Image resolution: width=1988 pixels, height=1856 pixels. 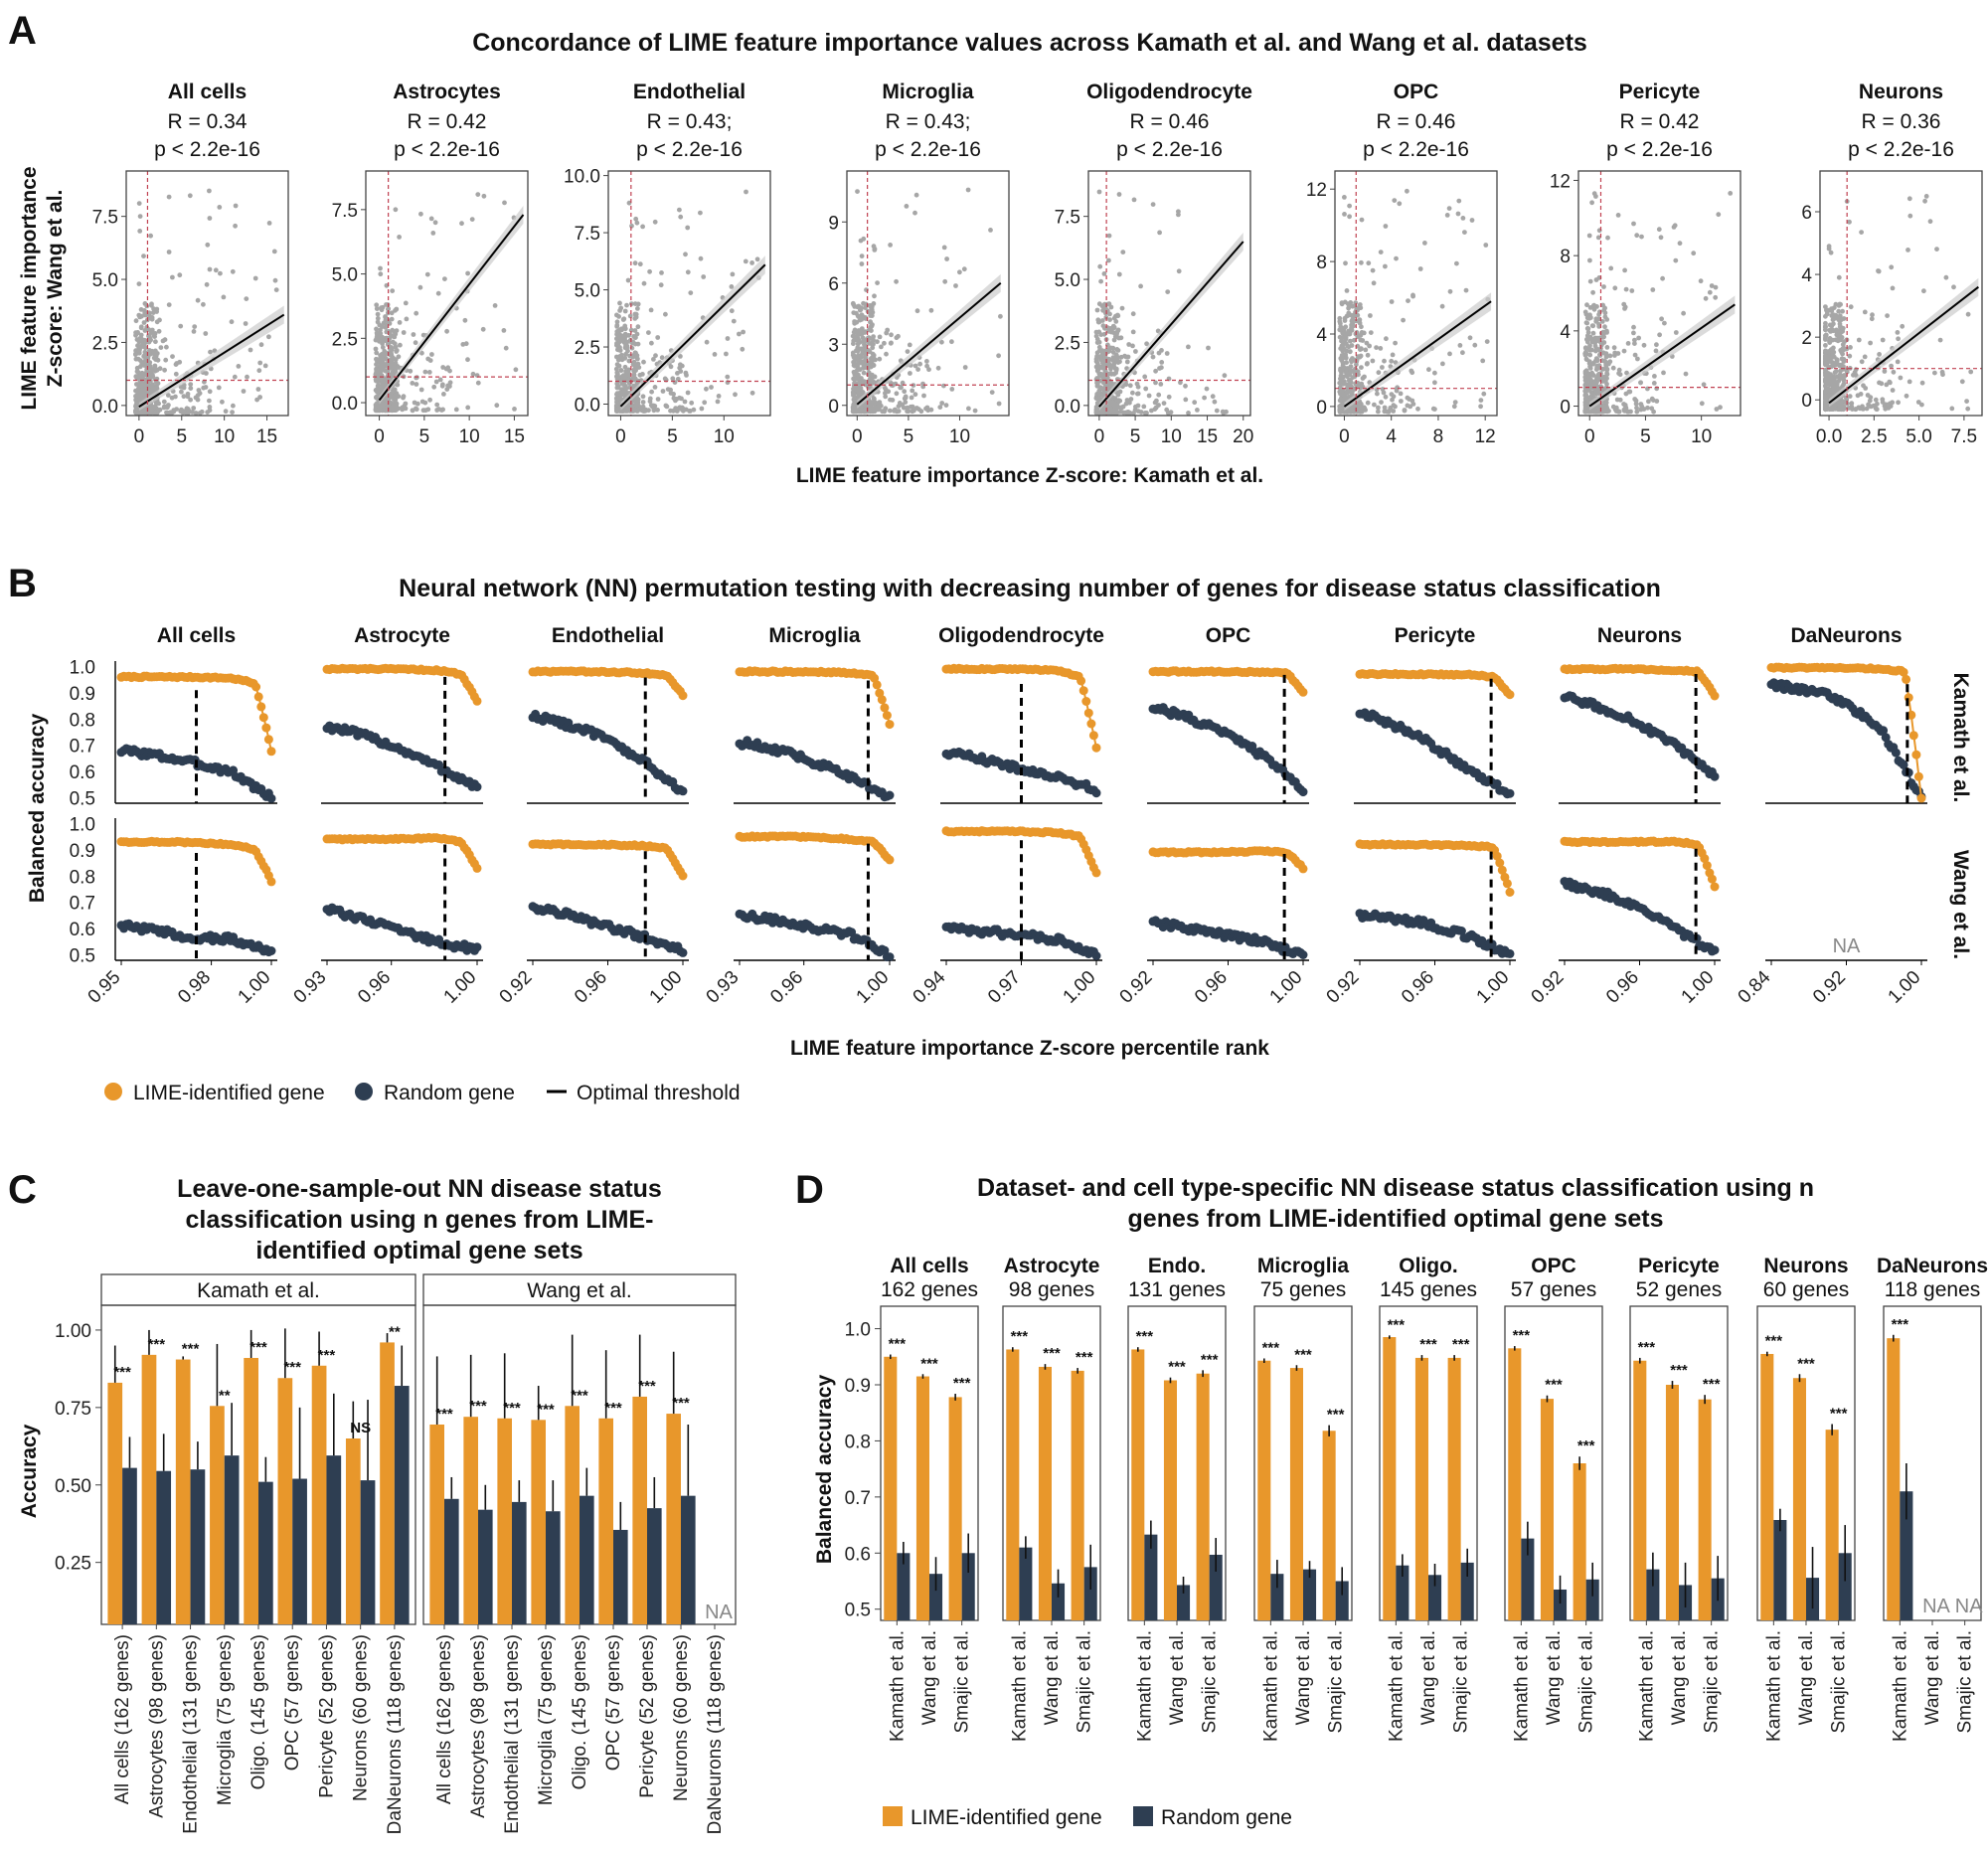 I want to click on line-facet: Microglia, so click(x=815, y=714).